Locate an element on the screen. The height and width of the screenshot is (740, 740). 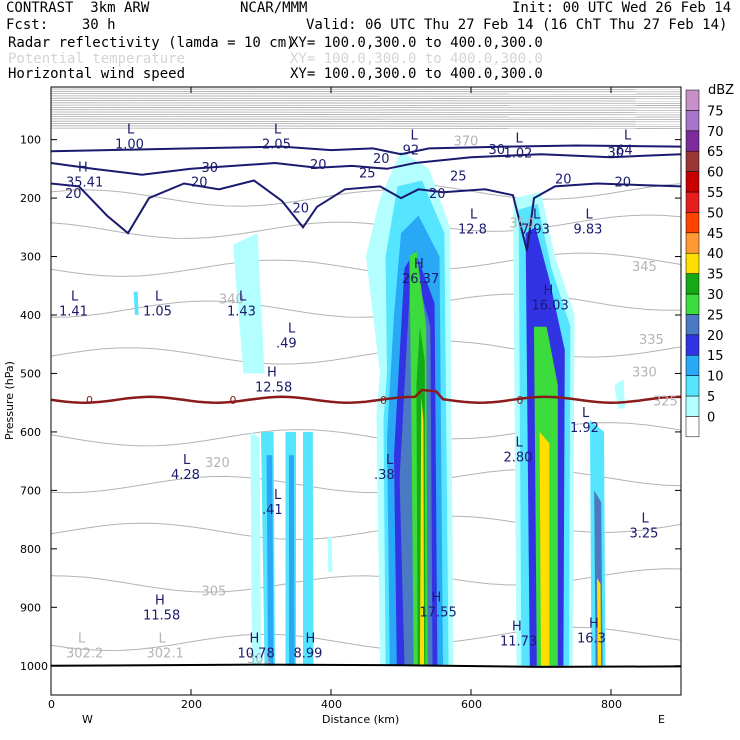
extremum-value: 1.41 is located at coordinates (73, 311).